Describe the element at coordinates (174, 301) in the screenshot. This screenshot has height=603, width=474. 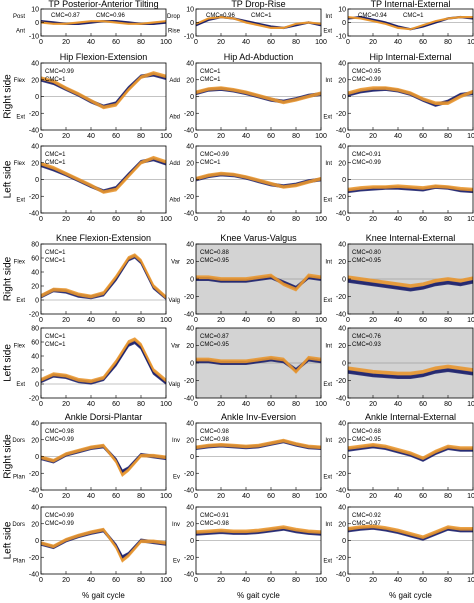
I see `direction-label: Valg` at that location.